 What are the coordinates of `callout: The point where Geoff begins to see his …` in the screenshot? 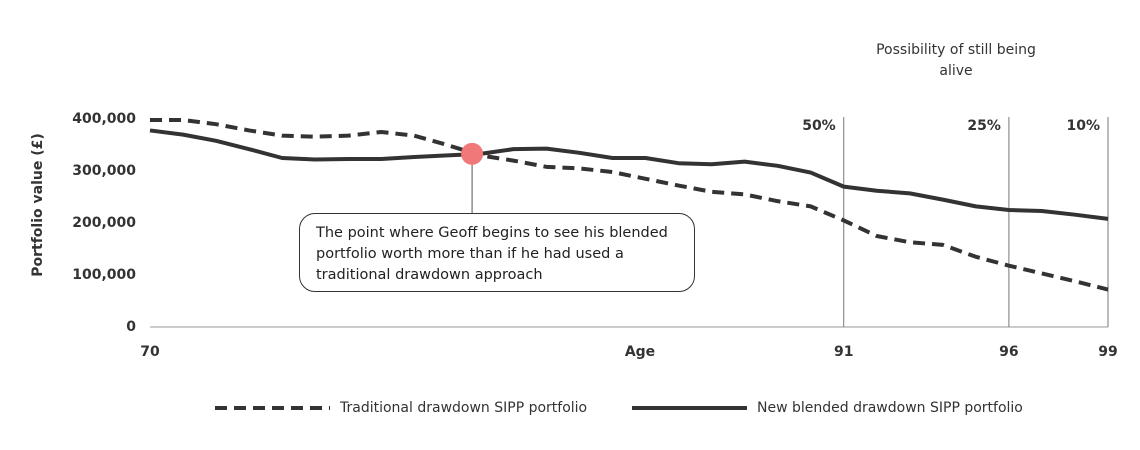 It's located at (497, 252).